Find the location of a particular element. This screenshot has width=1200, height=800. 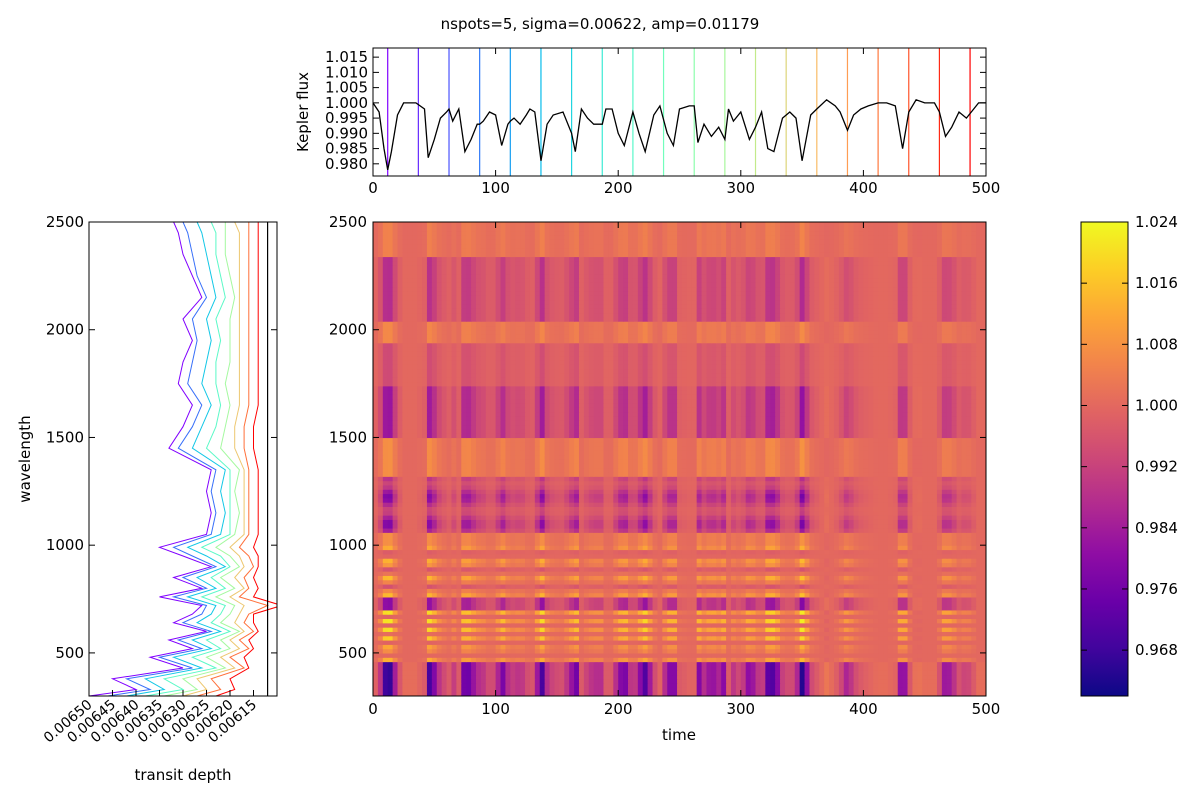

spectra-xlabel: transit depth is located at coordinates (182, 775).